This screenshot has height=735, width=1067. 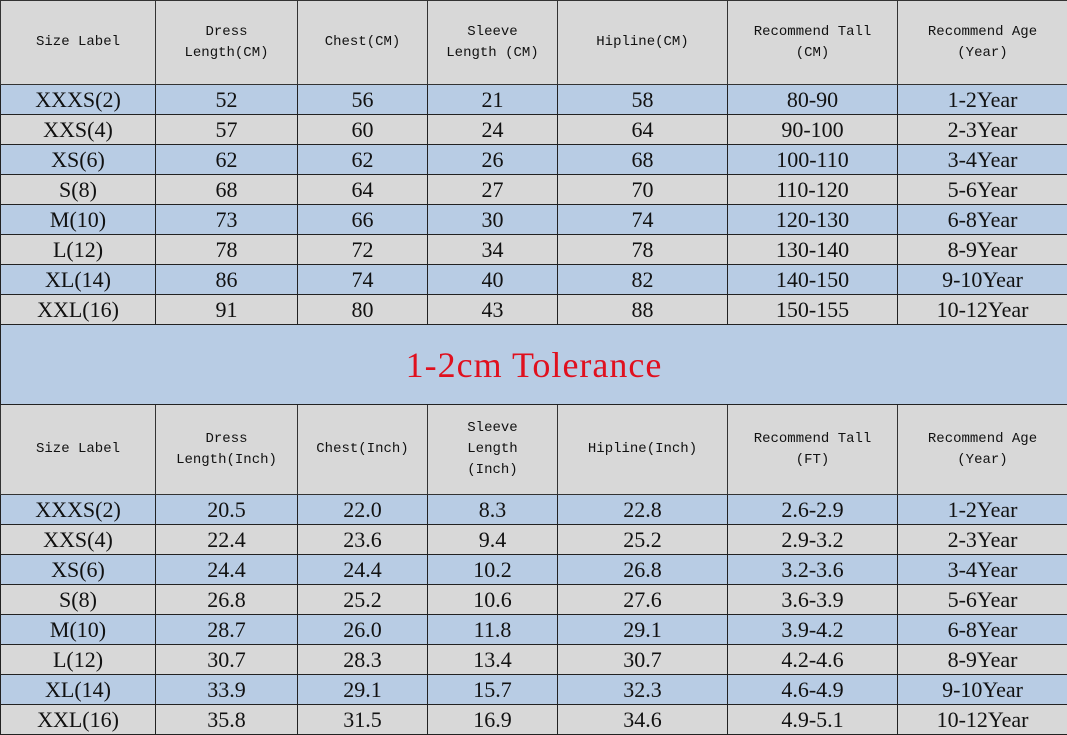 What do you see at coordinates (812, 509) in the screenshot?
I see `table-cell: 2.6-2.9` at bounding box center [812, 509].